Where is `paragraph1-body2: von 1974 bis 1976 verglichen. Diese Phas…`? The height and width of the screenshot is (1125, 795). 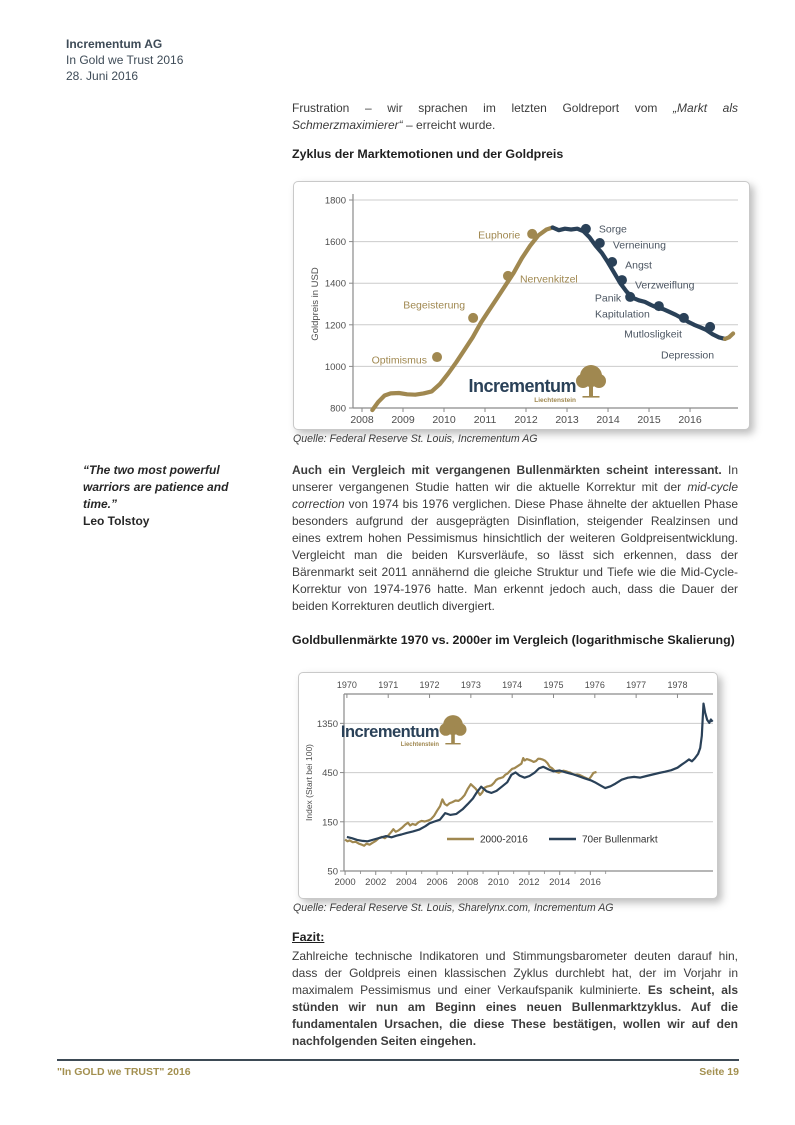
paragraph1-body2: von 1974 bis 1976 verglichen. Diese Phas… is located at coordinates (515, 555).